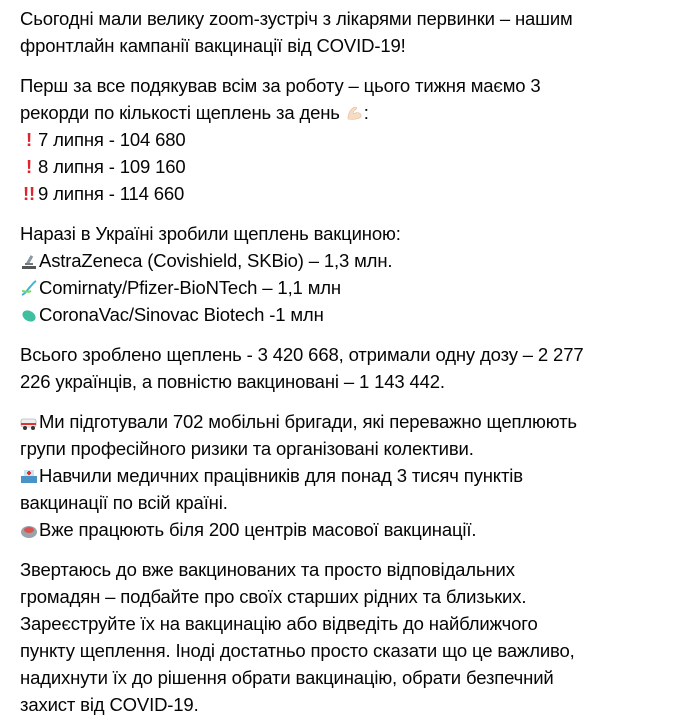  What do you see at coordinates (29, 316) in the screenshot?
I see `microbe-icon` at bounding box center [29, 316].